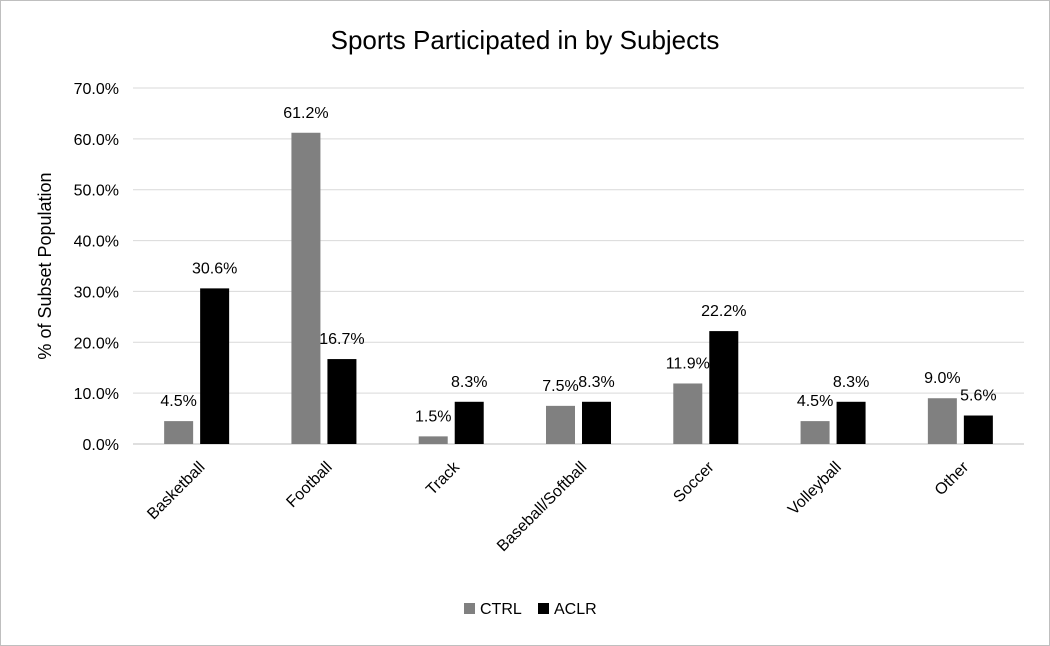  Describe the element at coordinates (96, 292) in the screenshot. I see `y-tick-label: 30.0%` at that location.